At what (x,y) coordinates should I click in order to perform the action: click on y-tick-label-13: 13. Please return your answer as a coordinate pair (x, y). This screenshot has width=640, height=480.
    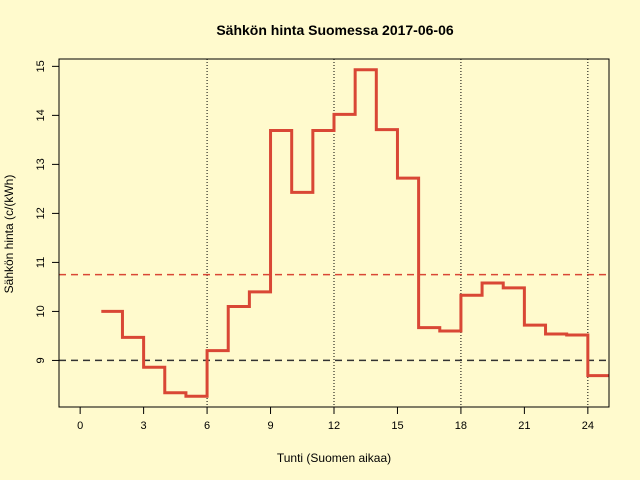
    Looking at the image, I should click on (41, 164).